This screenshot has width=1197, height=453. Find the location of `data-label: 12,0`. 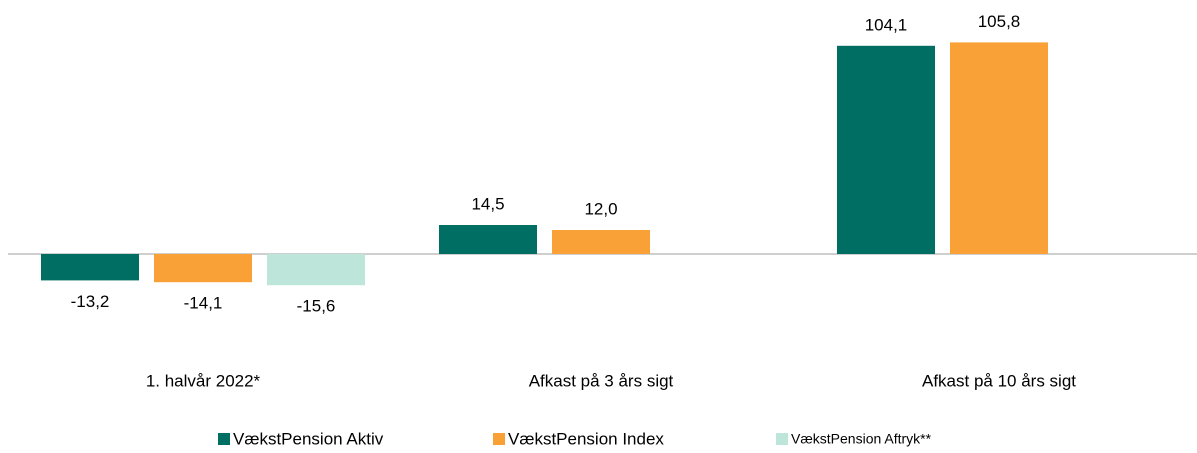

data-label: 12,0 is located at coordinates (600, 208).